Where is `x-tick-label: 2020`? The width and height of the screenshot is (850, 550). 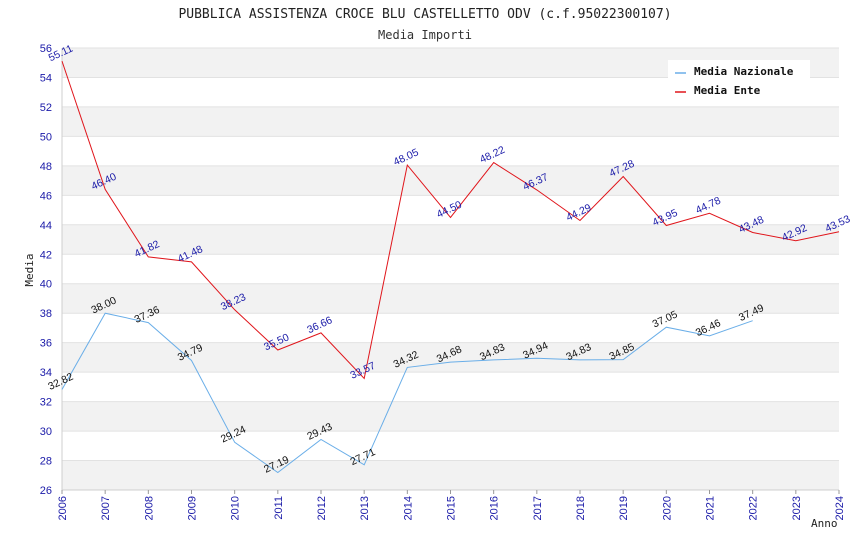
x-tick-label: 2020 is located at coordinates (667, 508).